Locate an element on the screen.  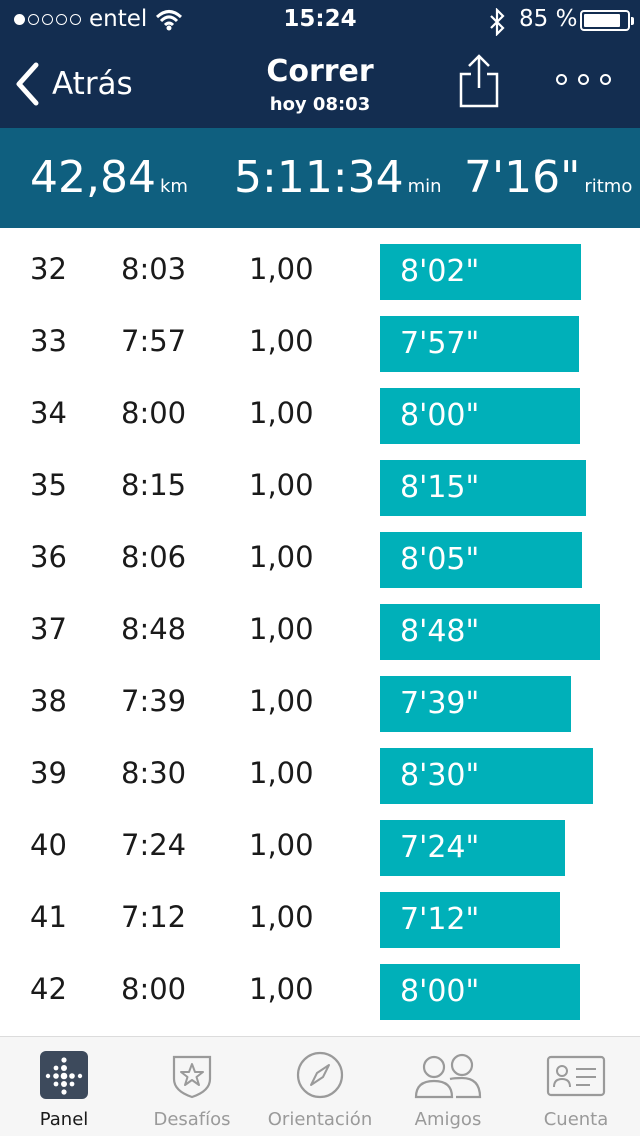
duration-value: 5:11:34 is located at coordinates (319, 177).